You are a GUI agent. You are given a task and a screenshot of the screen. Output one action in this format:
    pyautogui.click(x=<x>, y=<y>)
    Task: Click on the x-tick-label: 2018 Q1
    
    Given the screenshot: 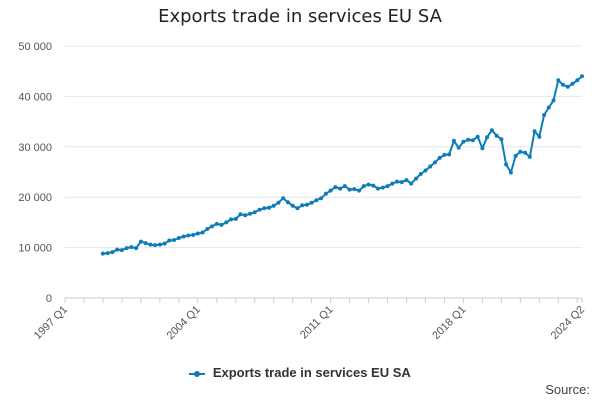 What is the action you would take?
    pyautogui.click(x=449, y=323)
    